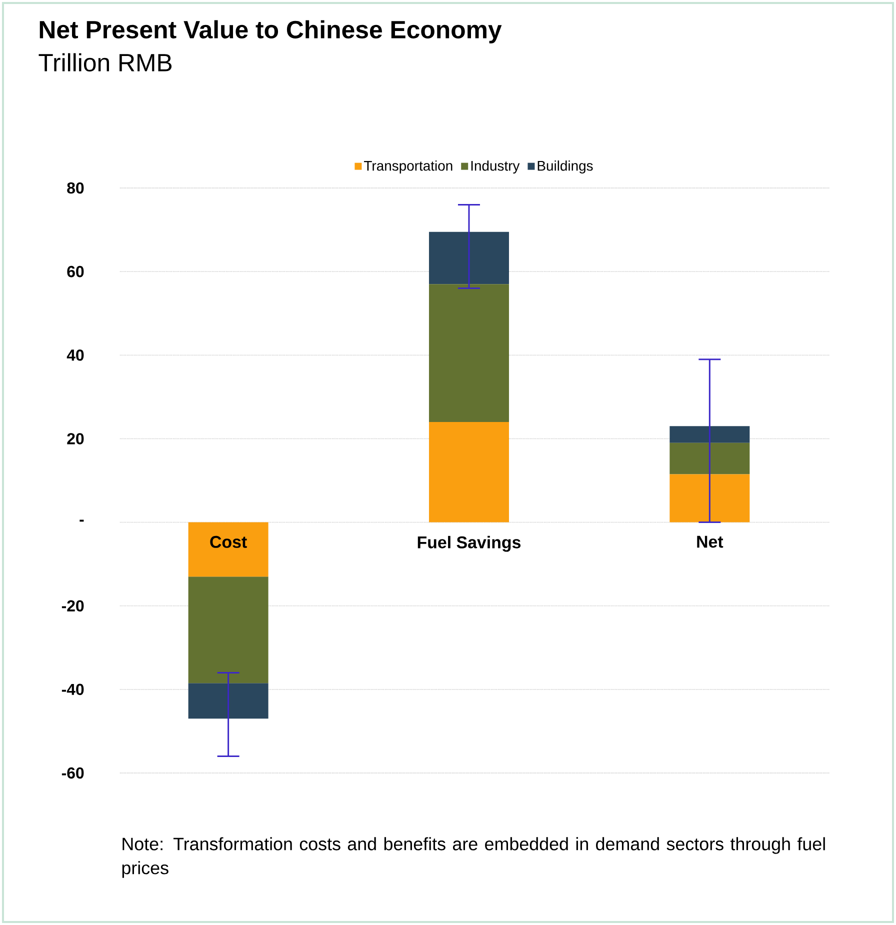 The height and width of the screenshot is (925, 896). I want to click on y-tick-label: 40, so click(75, 355).